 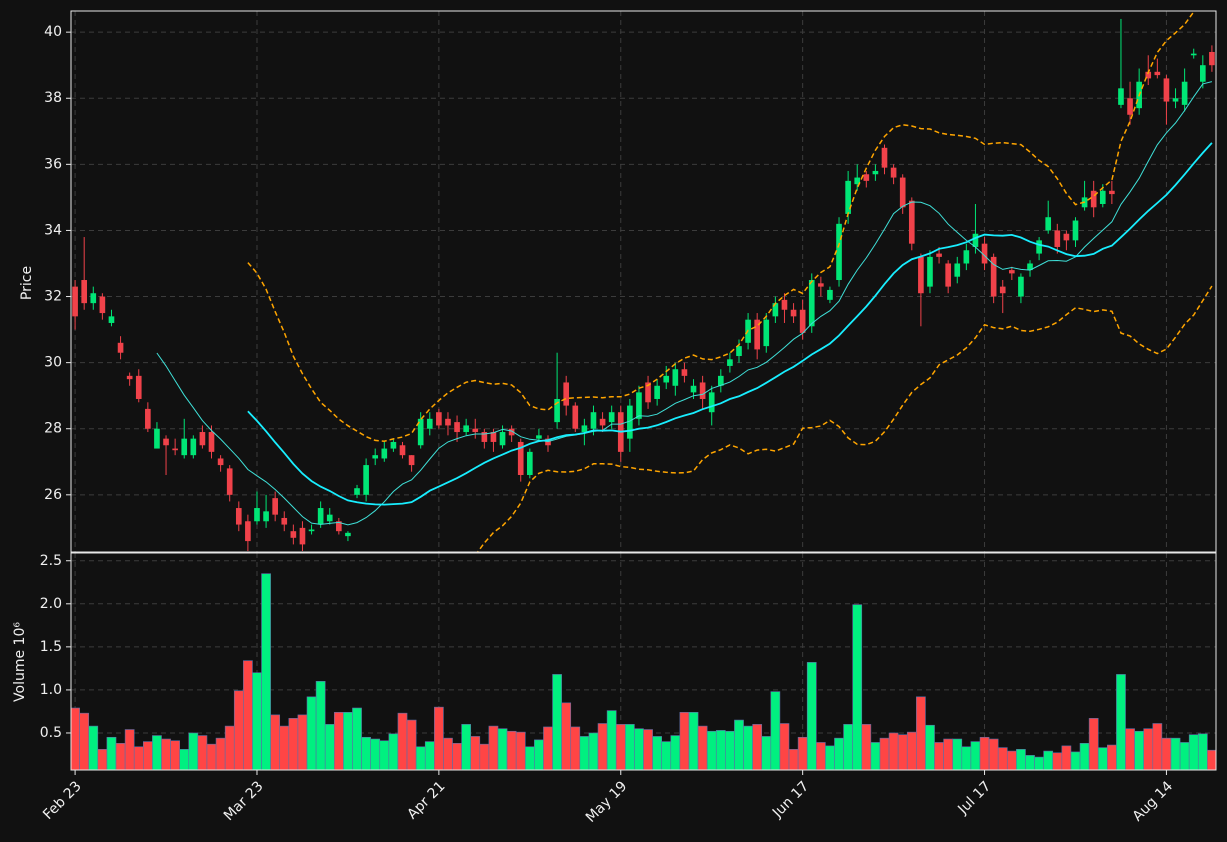 I want to click on y-tick-label: 32, so click(x=53, y=297).